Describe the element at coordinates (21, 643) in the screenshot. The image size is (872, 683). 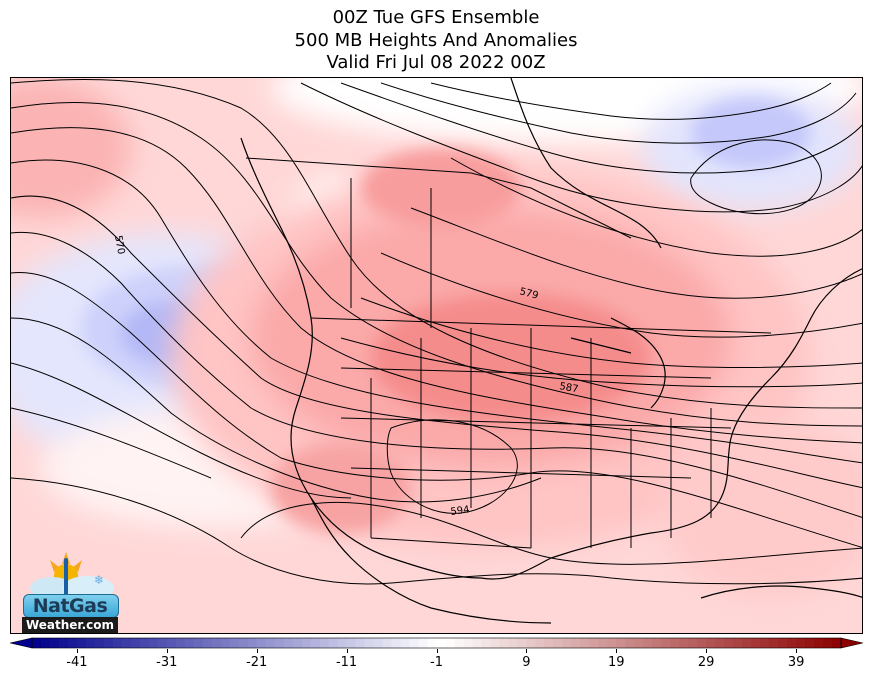
I see `colorbar-extend-low` at that location.